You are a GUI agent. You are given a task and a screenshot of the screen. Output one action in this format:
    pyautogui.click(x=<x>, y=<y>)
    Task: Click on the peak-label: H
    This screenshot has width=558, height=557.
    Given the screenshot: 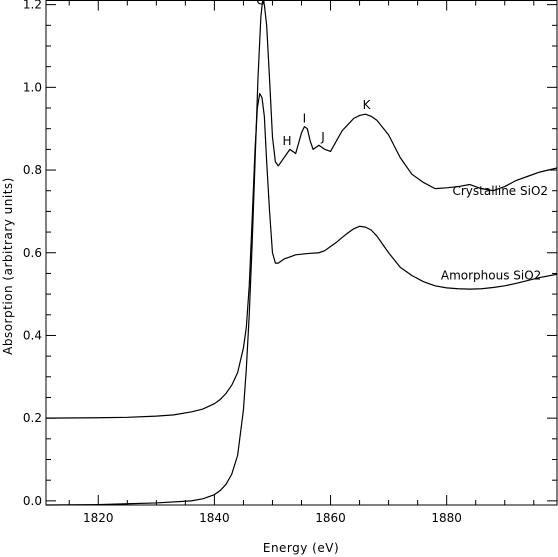 What is the action you would take?
    pyautogui.click(x=286, y=141)
    